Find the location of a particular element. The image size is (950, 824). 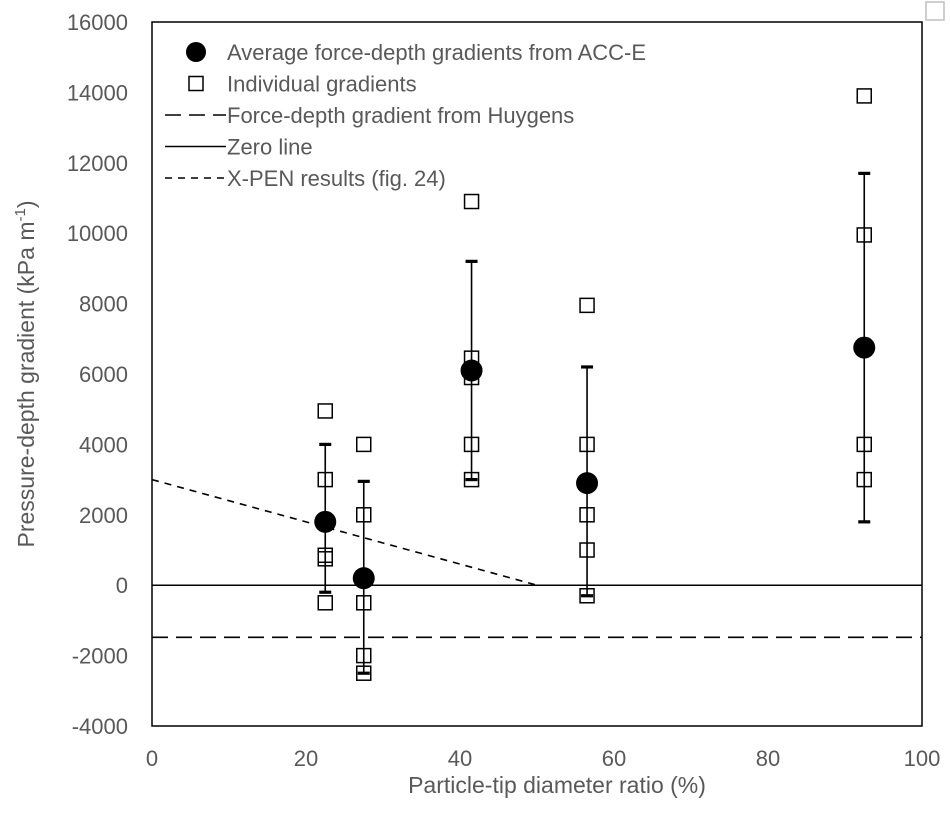

y-axis-title: Pressure-depth gradient (kPa m-1) is located at coordinates (25, 373).